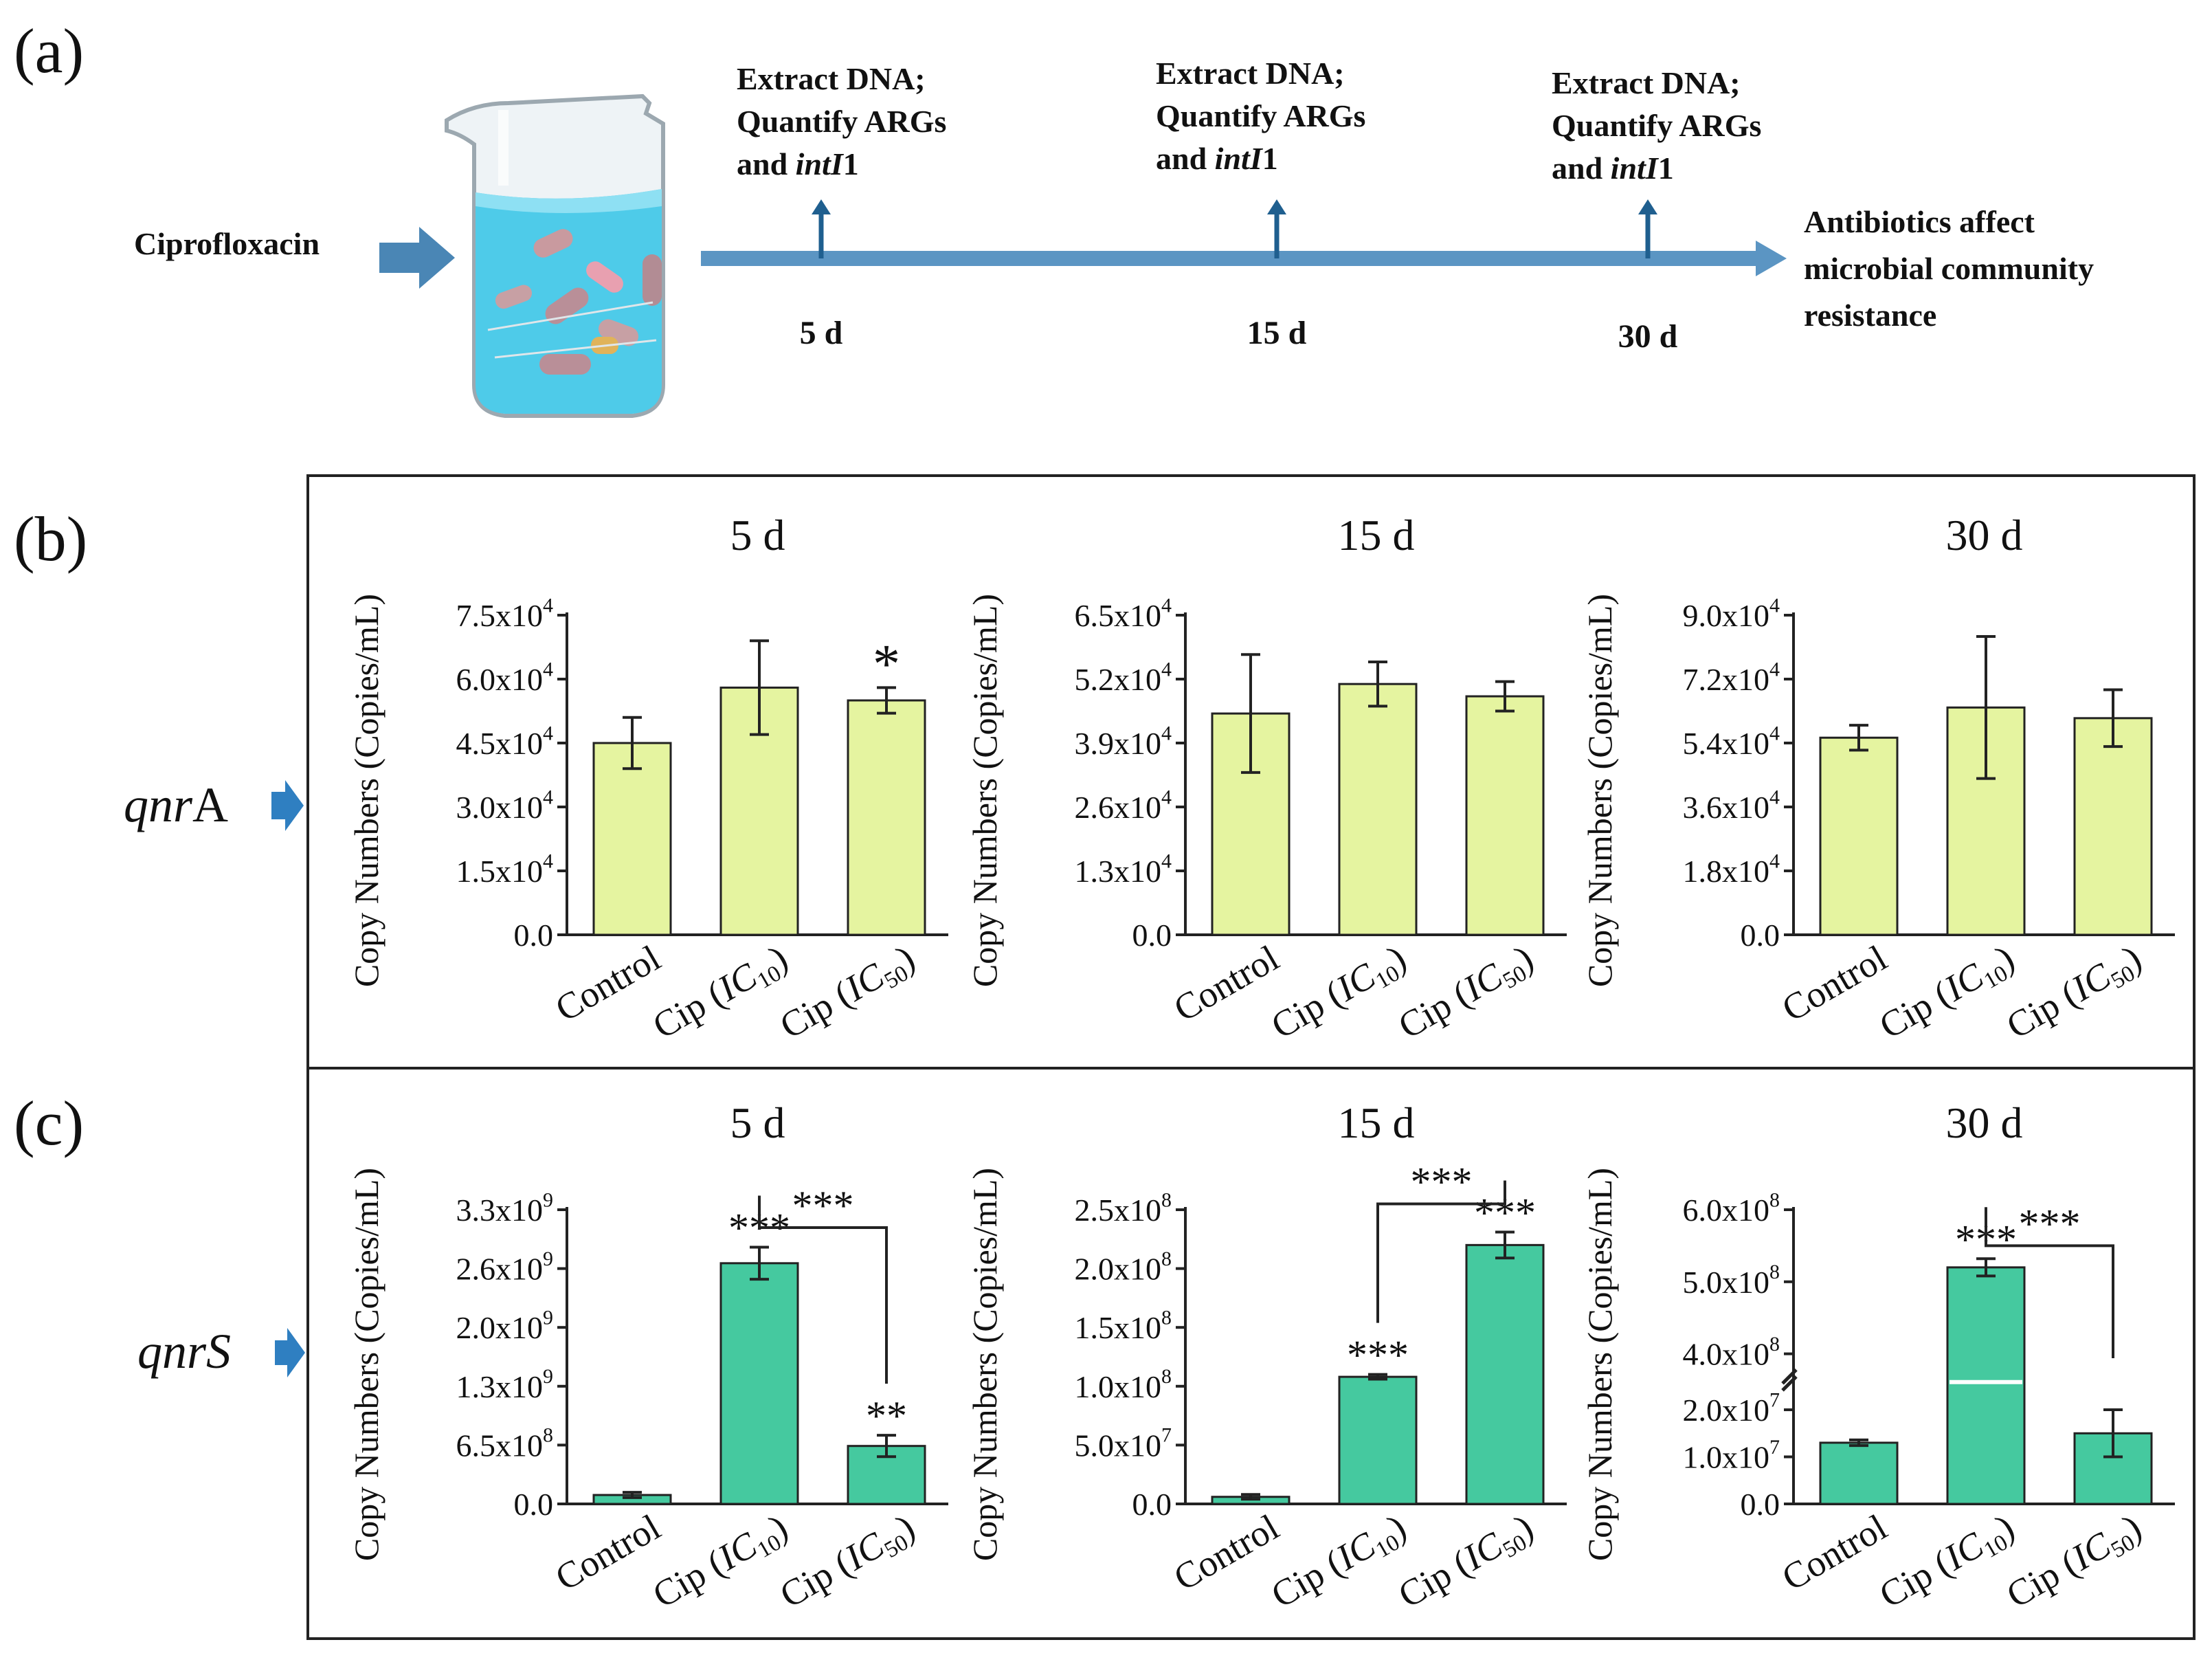 The height and width of the screenshot is (1662, 2212). Describe the element at coordinates (1731, 1408) in the screenshot. I see `y-tick-label: 2.0x10⁷` at that location.